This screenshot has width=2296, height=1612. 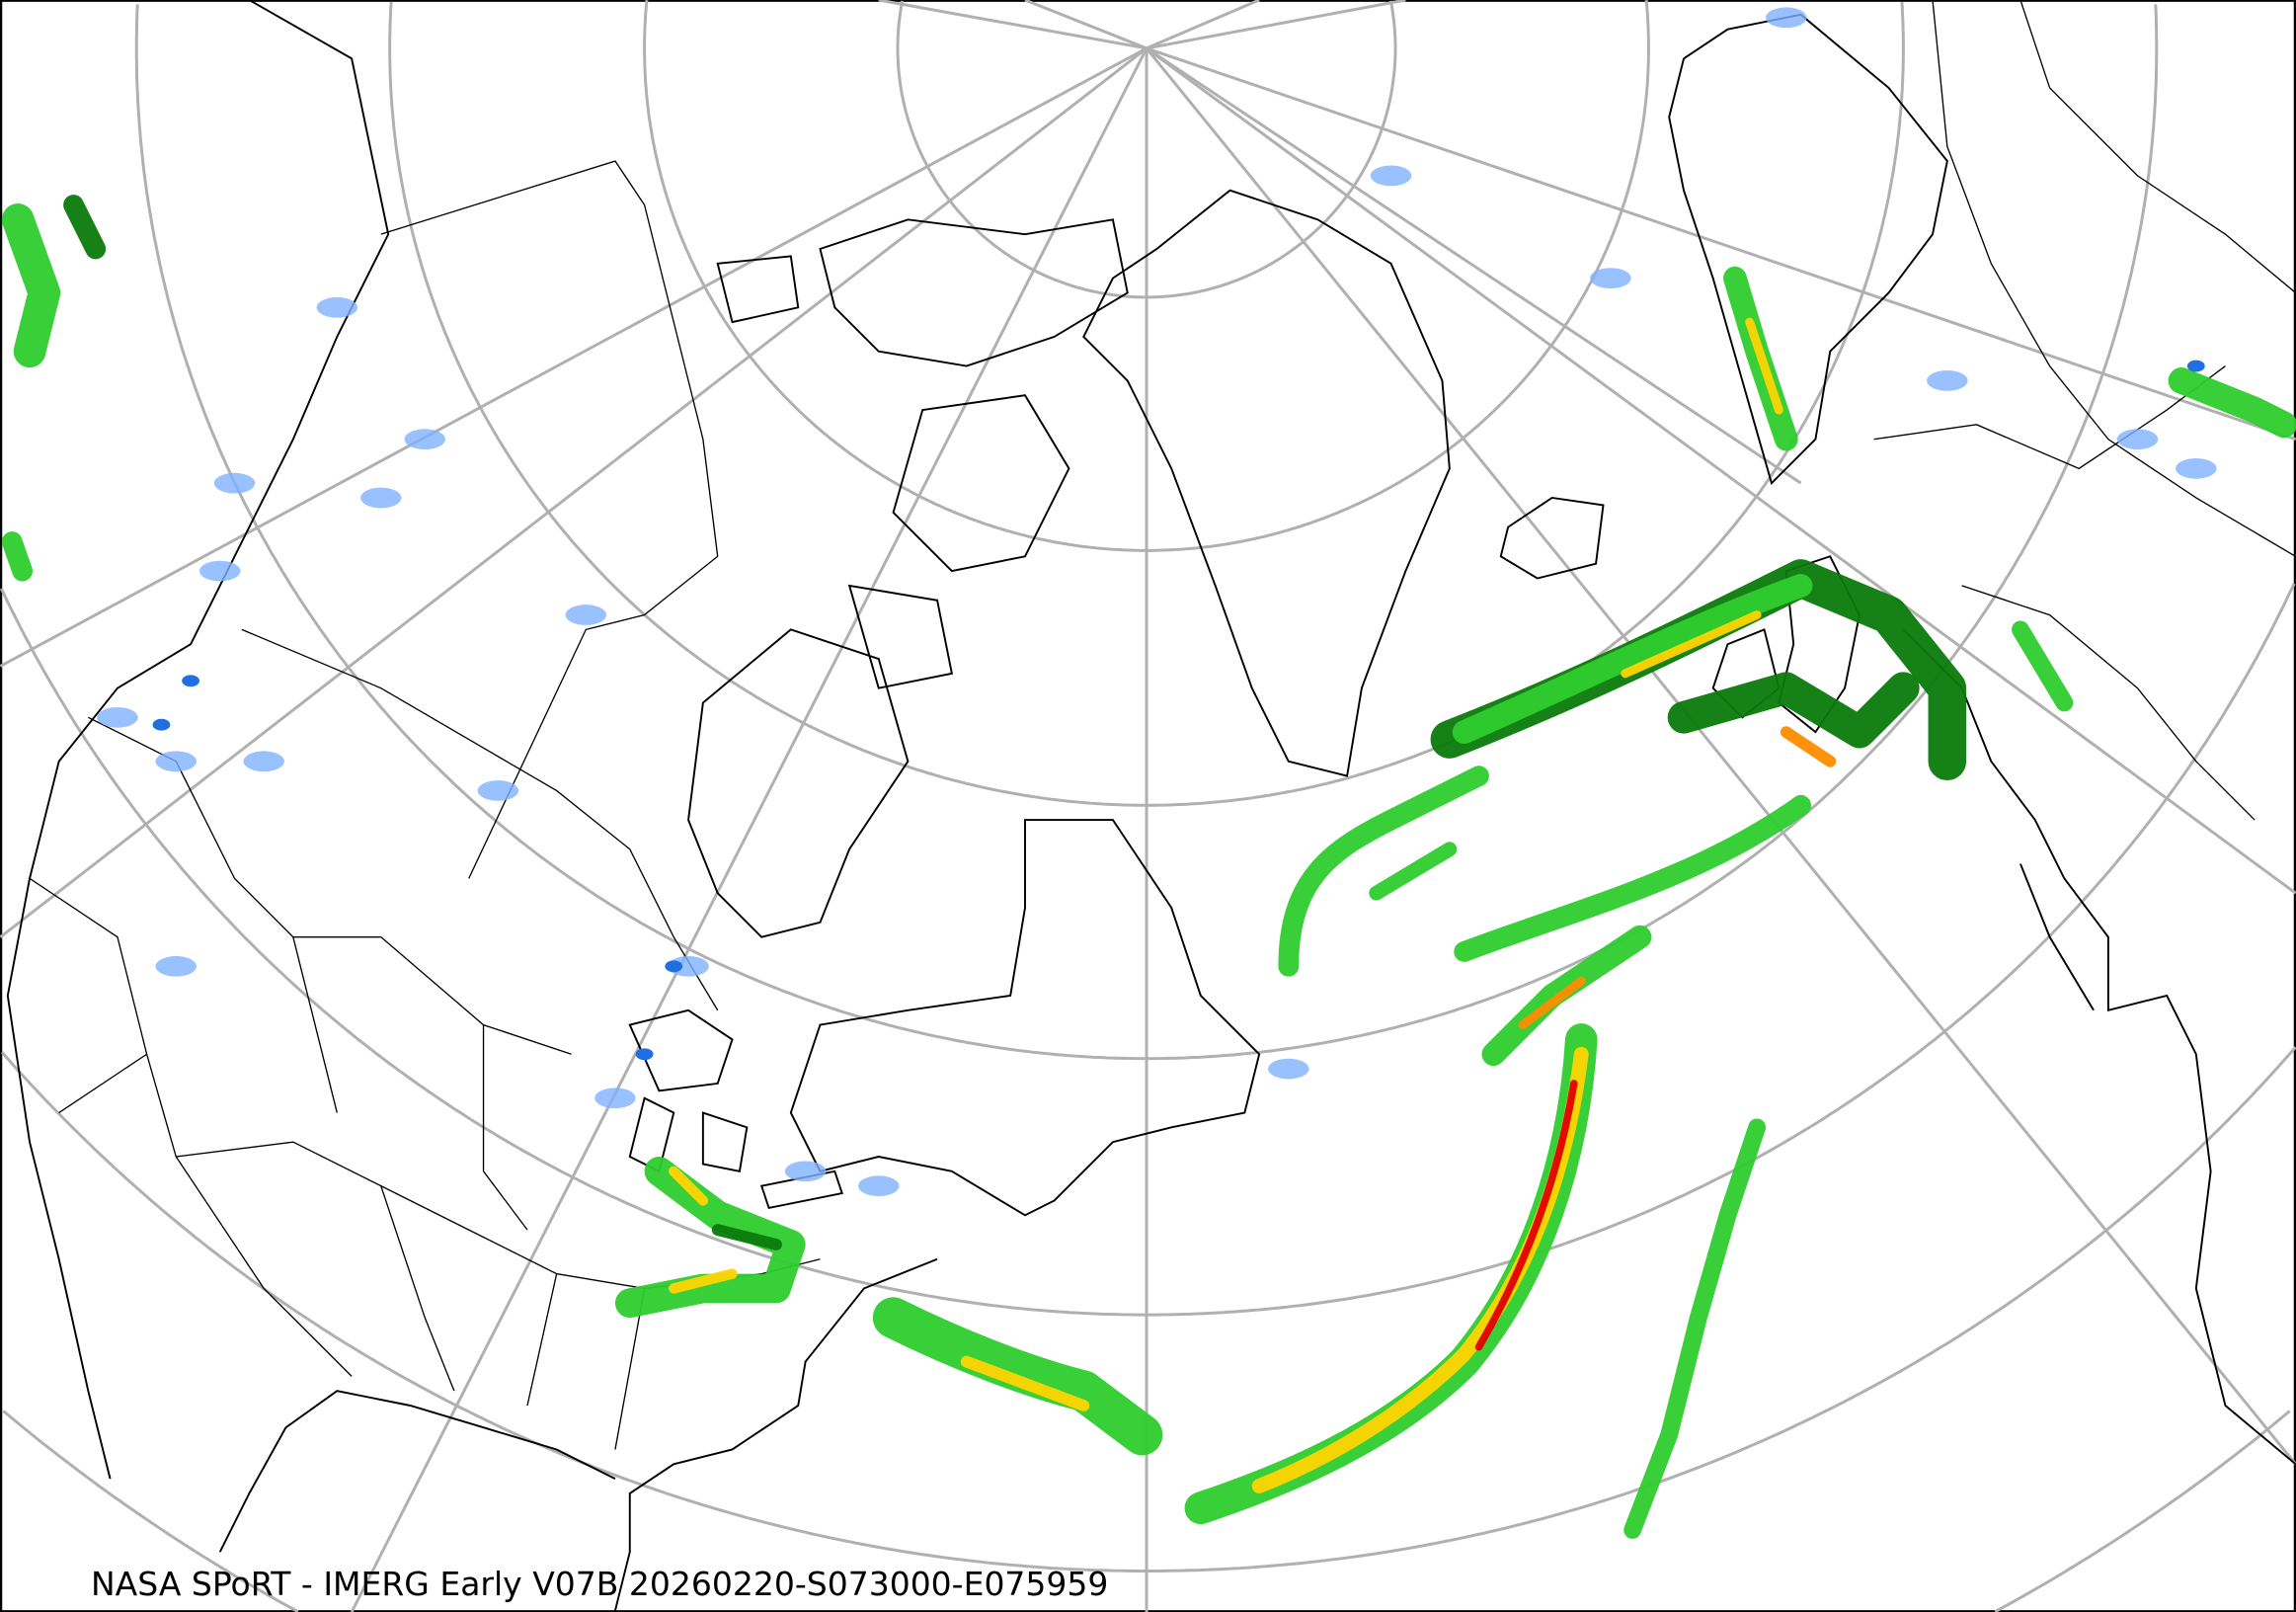 What do you see at coordinates (2232, 403) in the screenshot?
I see `precip-band-eastern-europe` at bounding box center [2232, 403].